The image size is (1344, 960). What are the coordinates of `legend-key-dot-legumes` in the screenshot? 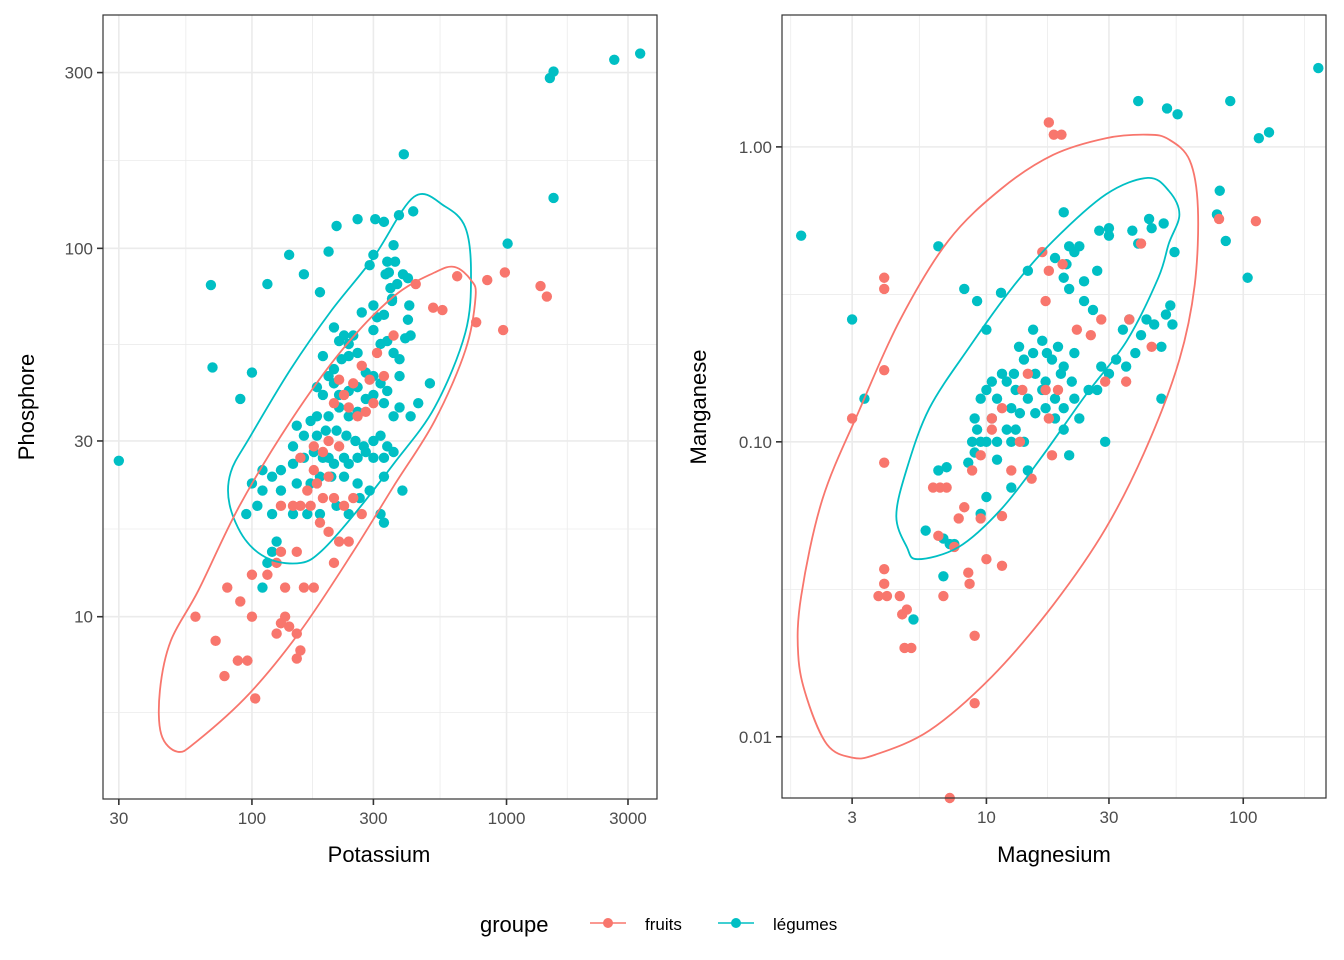 It's located at (736, 923).